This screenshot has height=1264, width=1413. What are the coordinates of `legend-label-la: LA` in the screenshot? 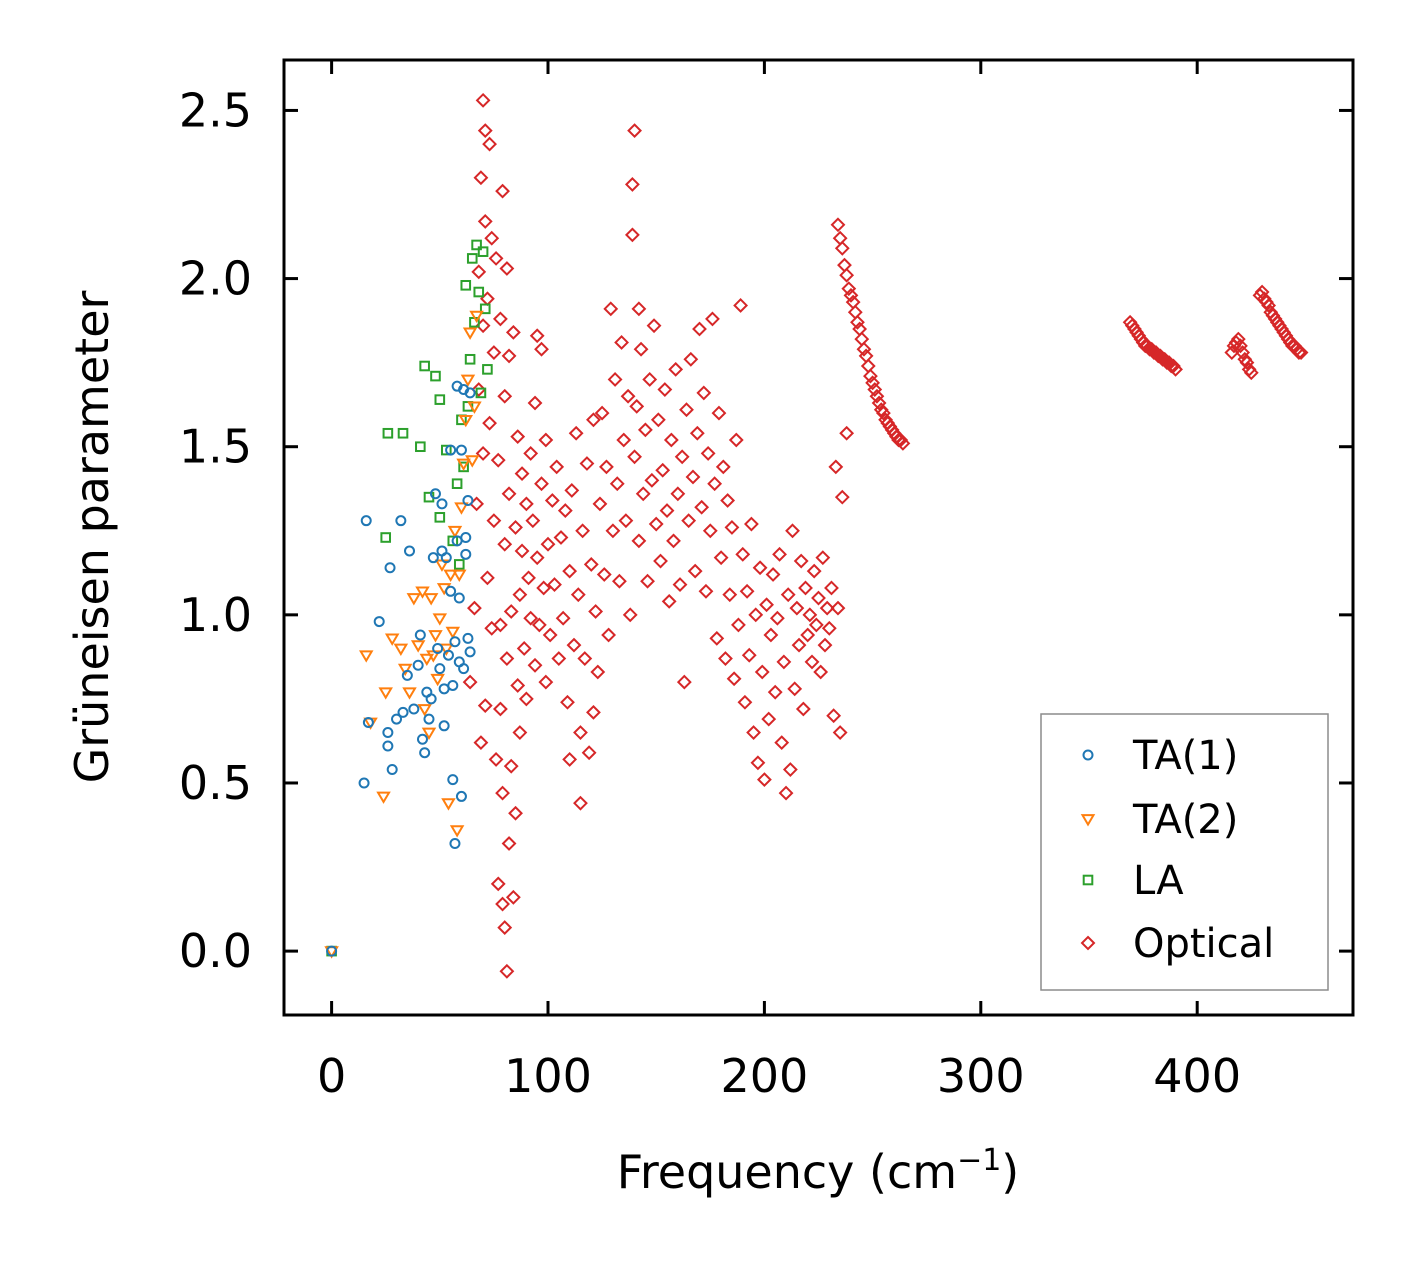 It's located at (1158, 881).